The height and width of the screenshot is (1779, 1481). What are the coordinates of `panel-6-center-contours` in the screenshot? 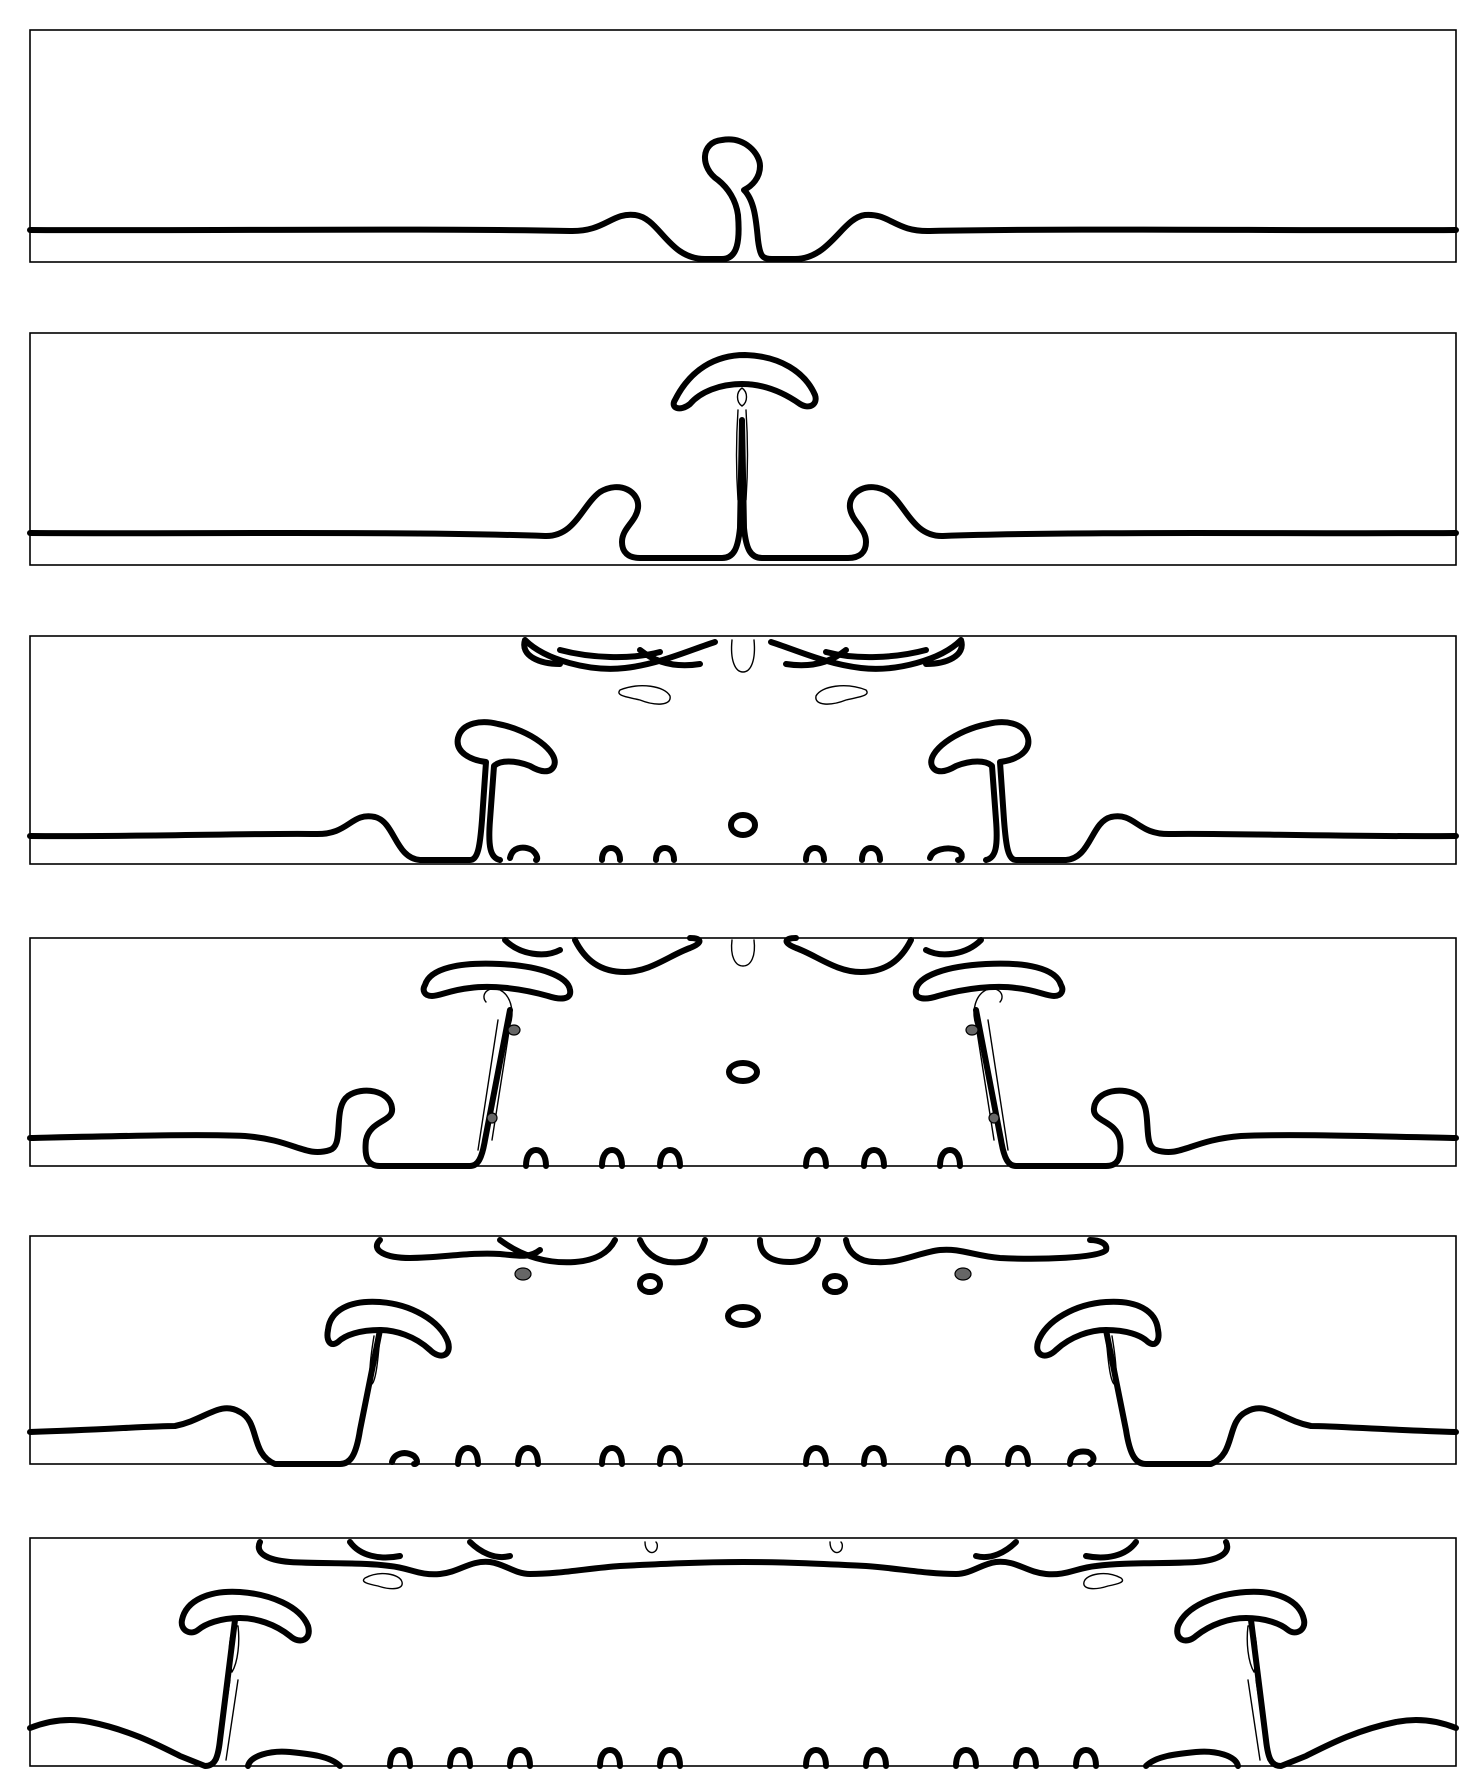 It's located at (744, 1547).